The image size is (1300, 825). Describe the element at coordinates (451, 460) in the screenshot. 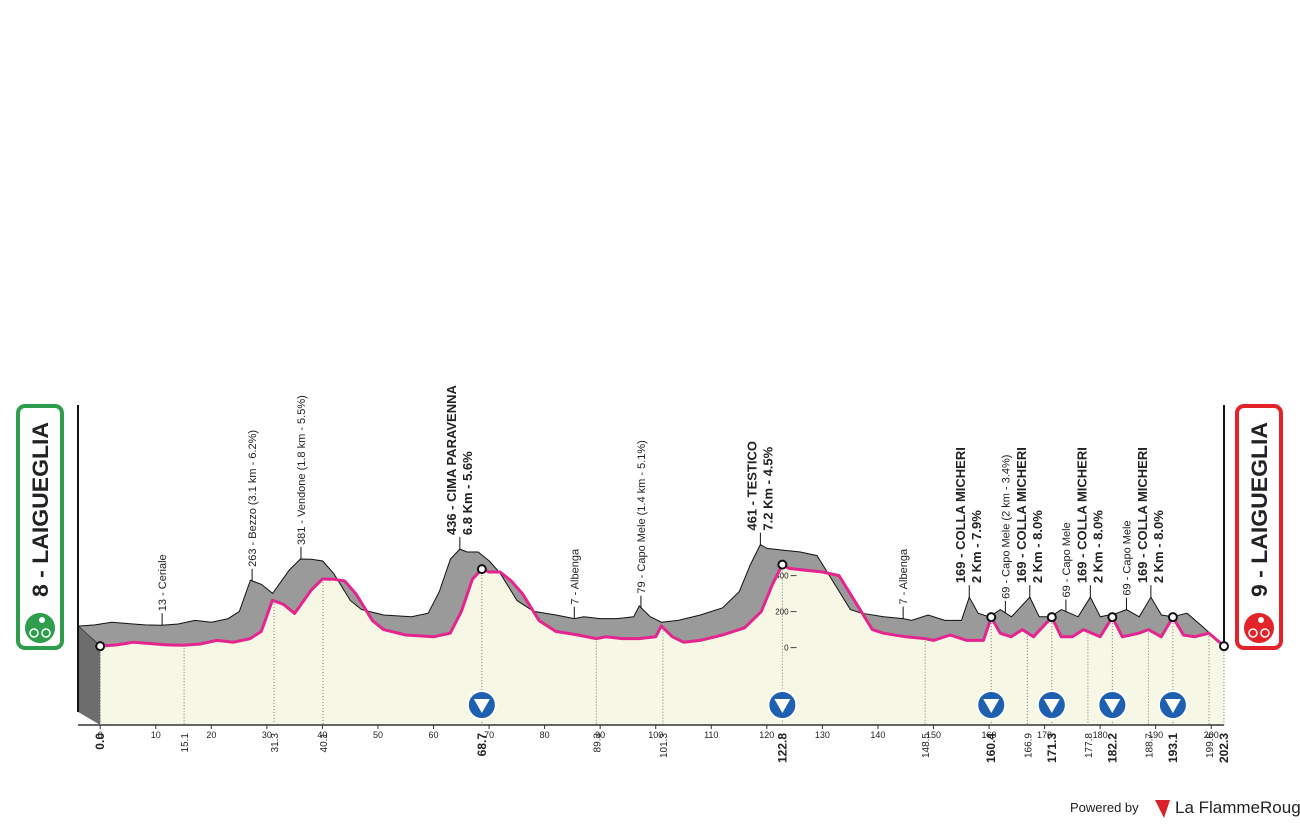

I see `waypoint-label-text: 436 - CIMA PARAVENNA` at that location.